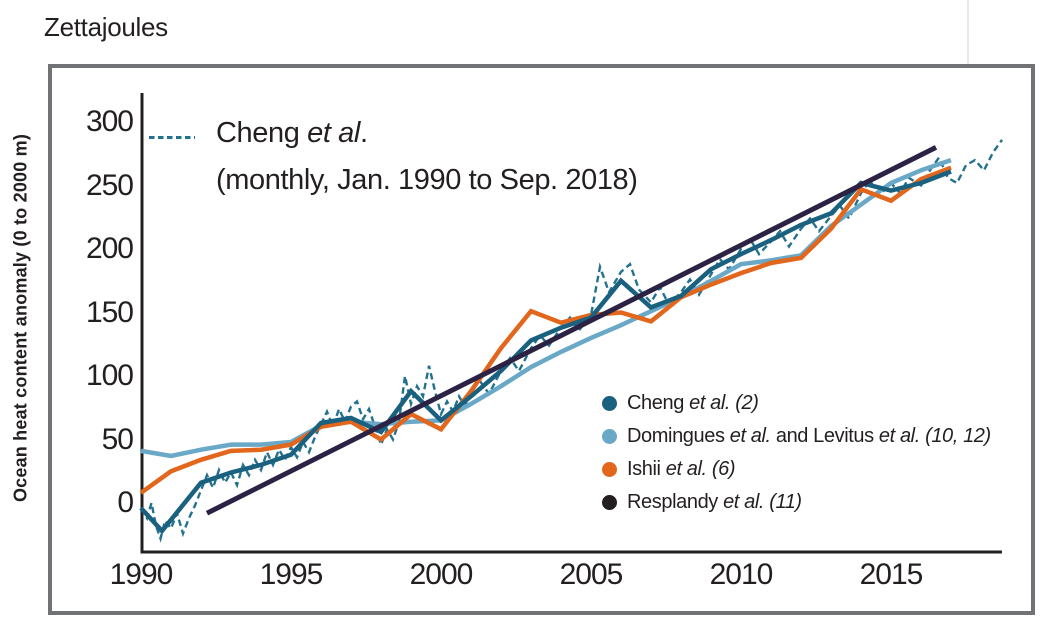 The width and height of the screenshot is (1053, 634). Describe the element at coordinates (333, 133) in the screenshot. I see `text-segment: et al` at that location.